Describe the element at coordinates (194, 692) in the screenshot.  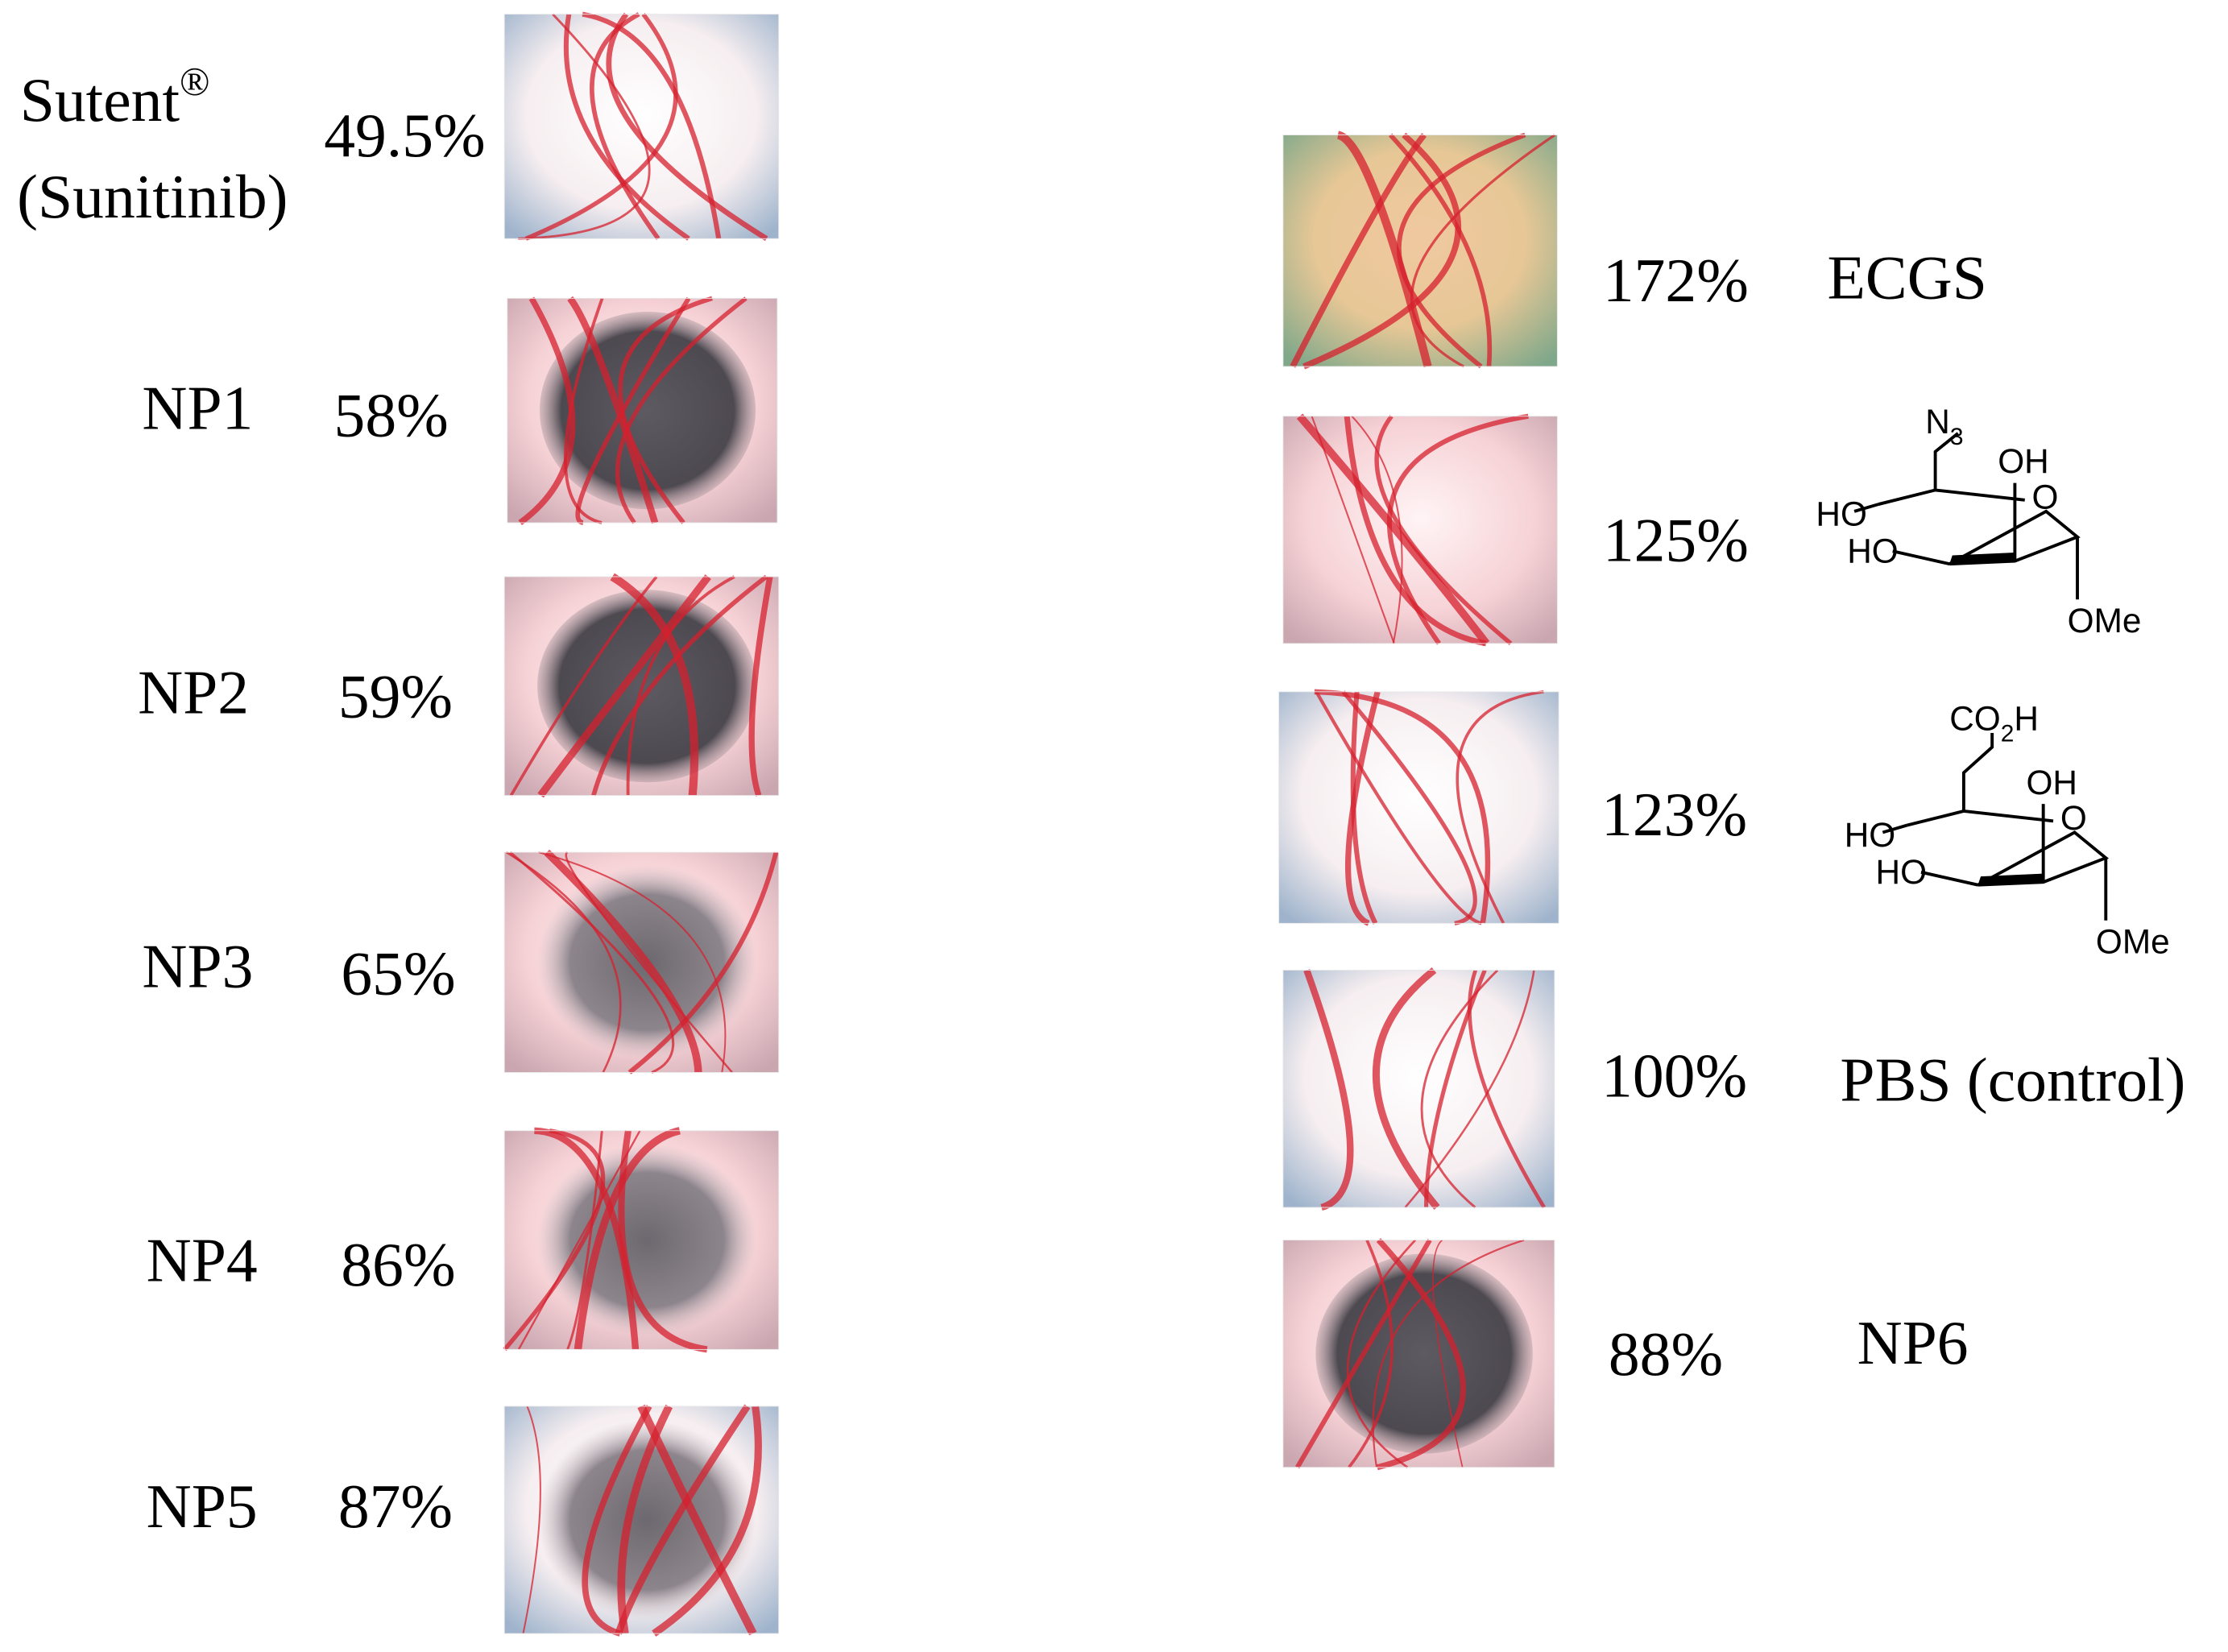
I see `label: NP2` at that location.